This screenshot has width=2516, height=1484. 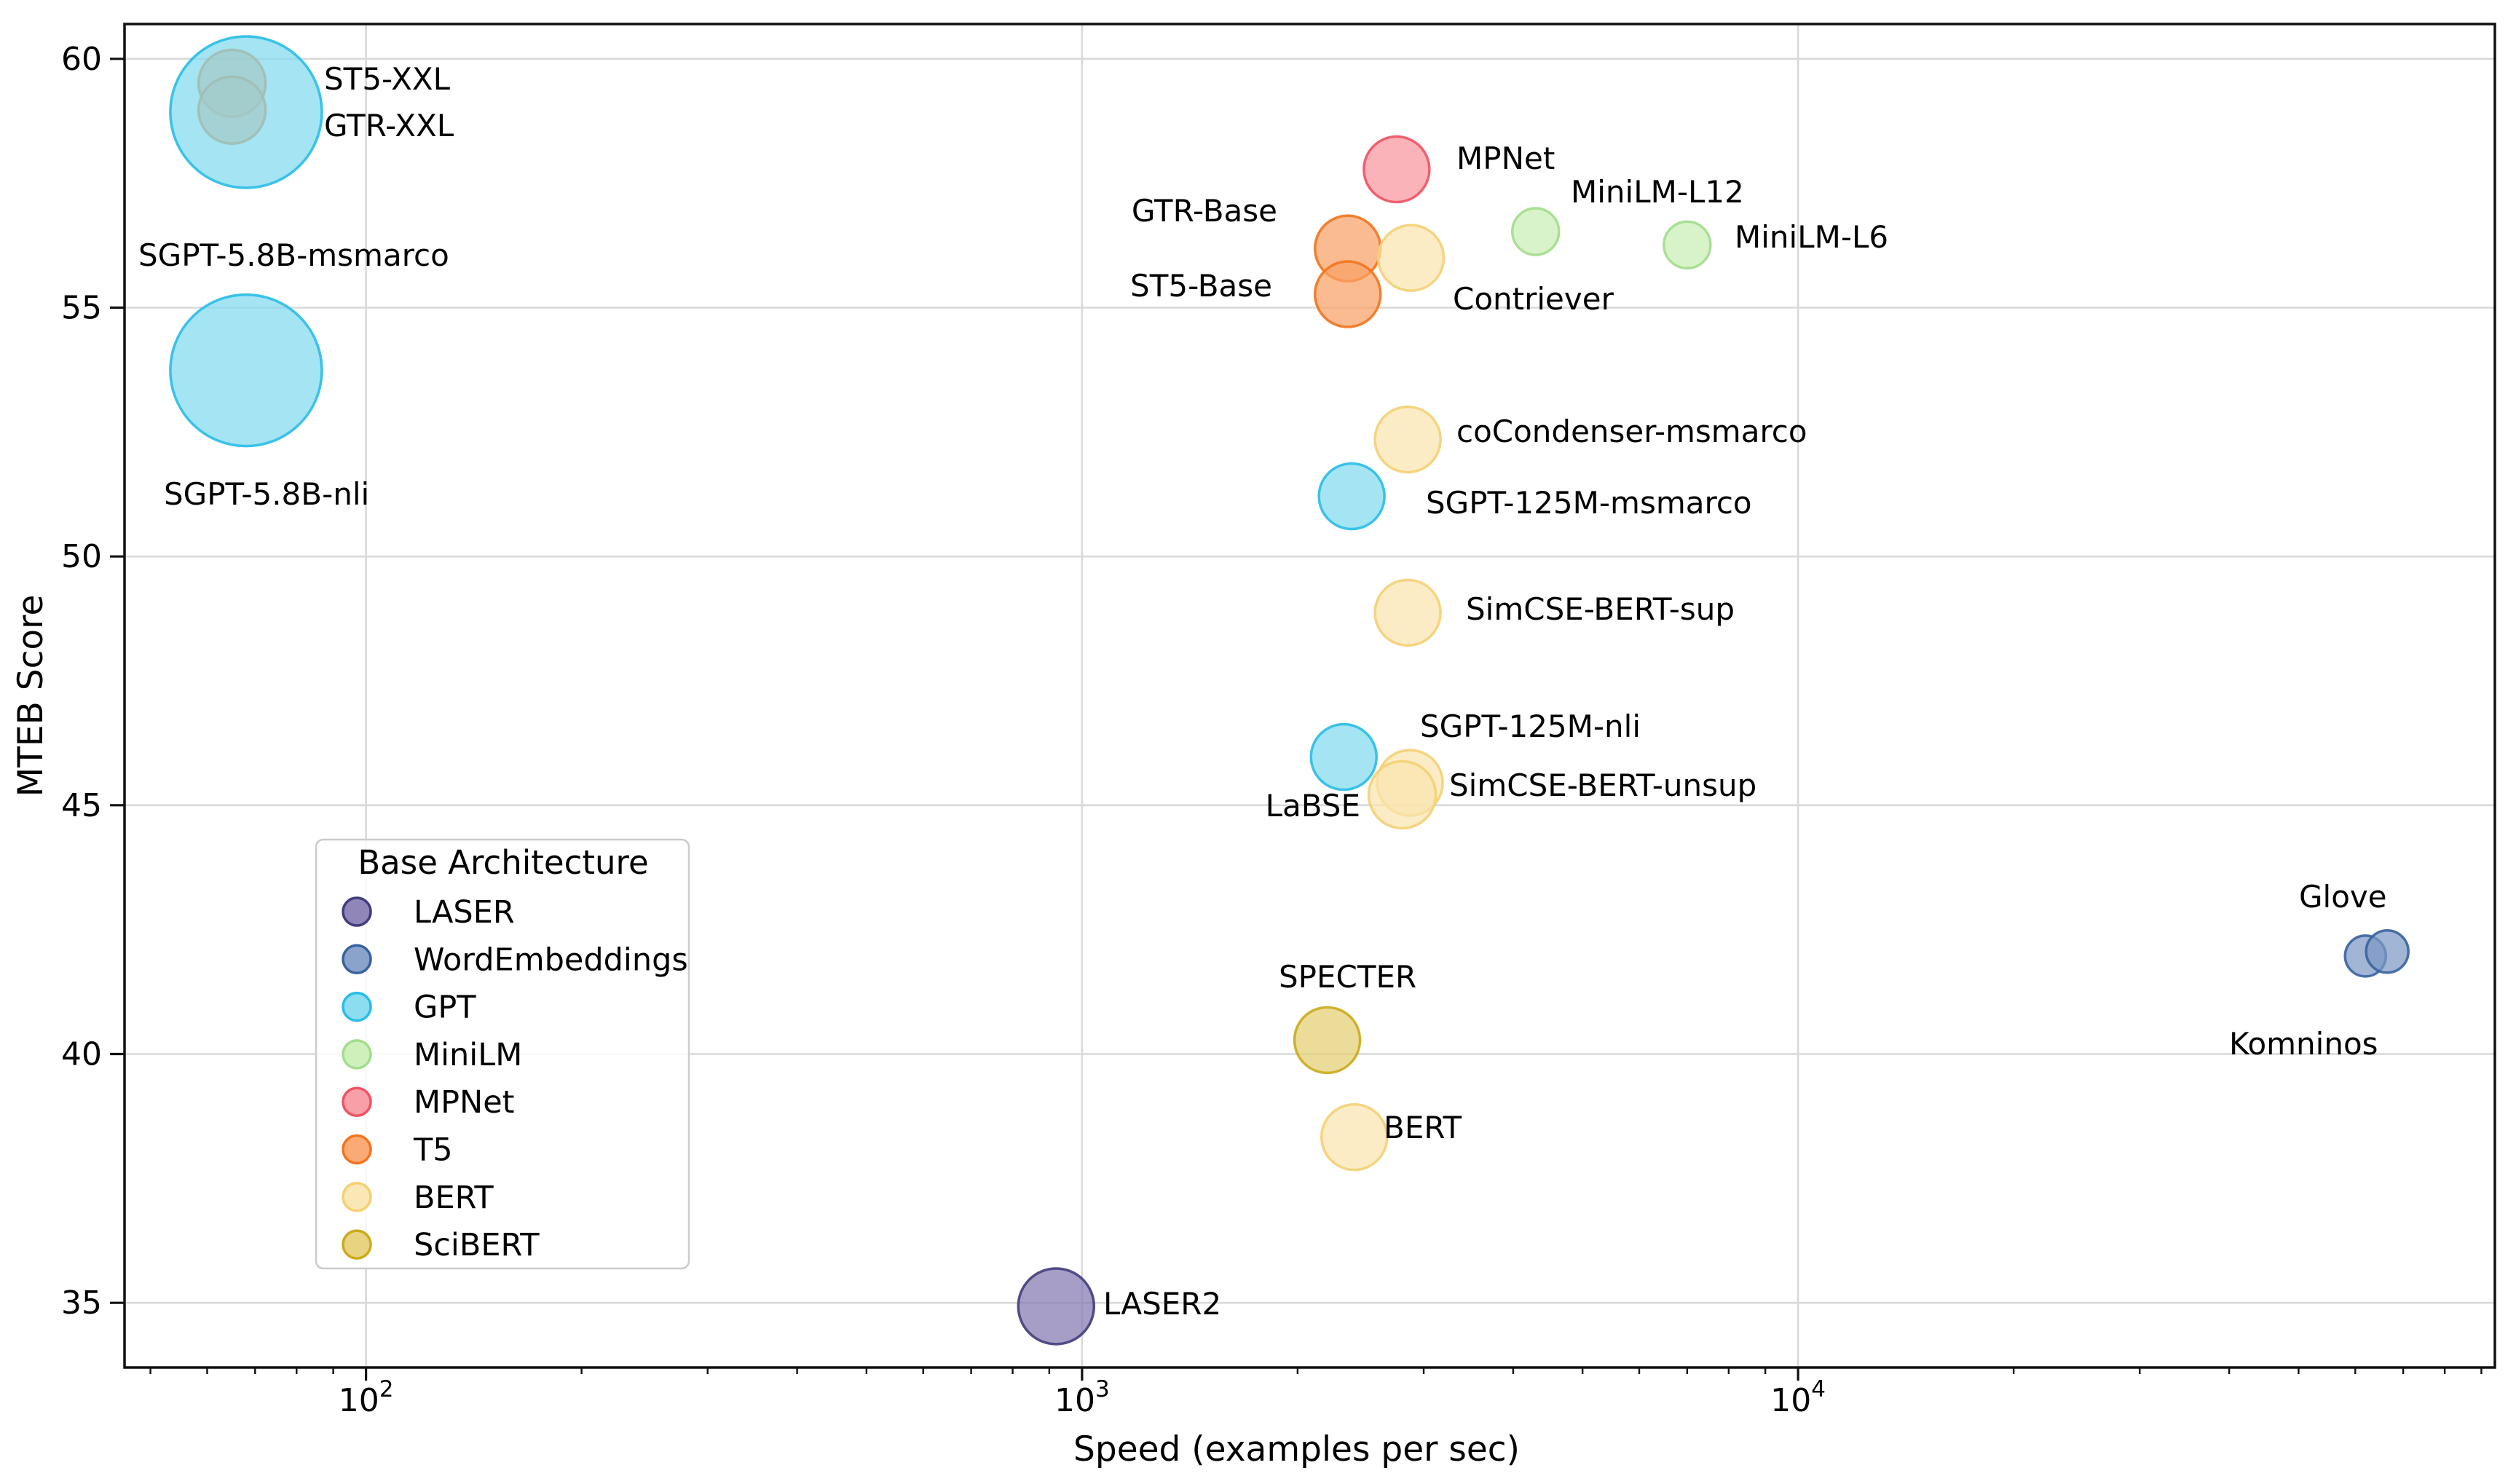 I want to click on y-tick-label-50: 50, so click(x=82, y=556).